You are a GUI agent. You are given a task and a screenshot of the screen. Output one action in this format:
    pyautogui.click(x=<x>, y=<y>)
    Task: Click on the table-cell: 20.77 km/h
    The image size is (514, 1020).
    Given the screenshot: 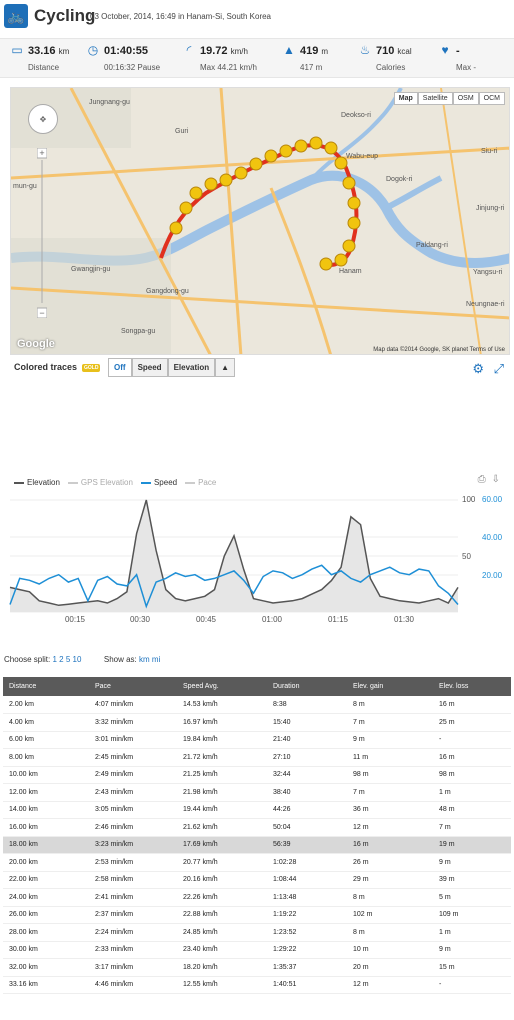 What is the action you would take?
    pyautogui.click(x=222, y=862)
    